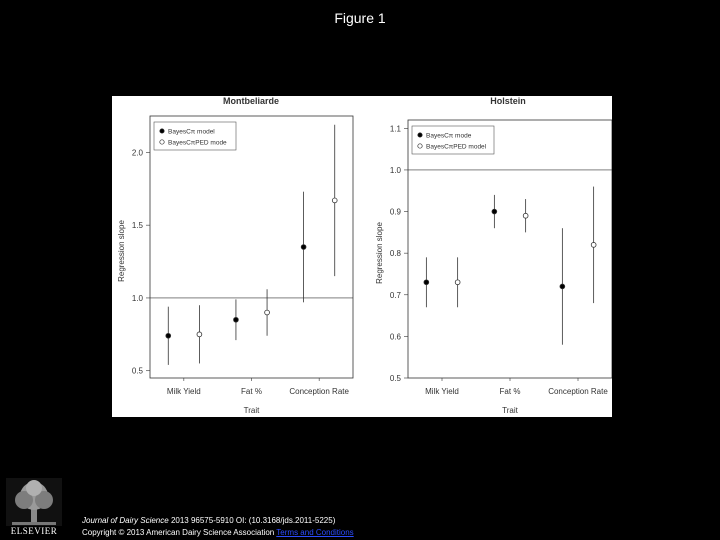 Image resolution: width=720 pixels, height=540 pixels. What do you see at coordinates (396, 336) in the screenshot?
I see `y-tick-label: 0.6` at bounding box center [396, 336].